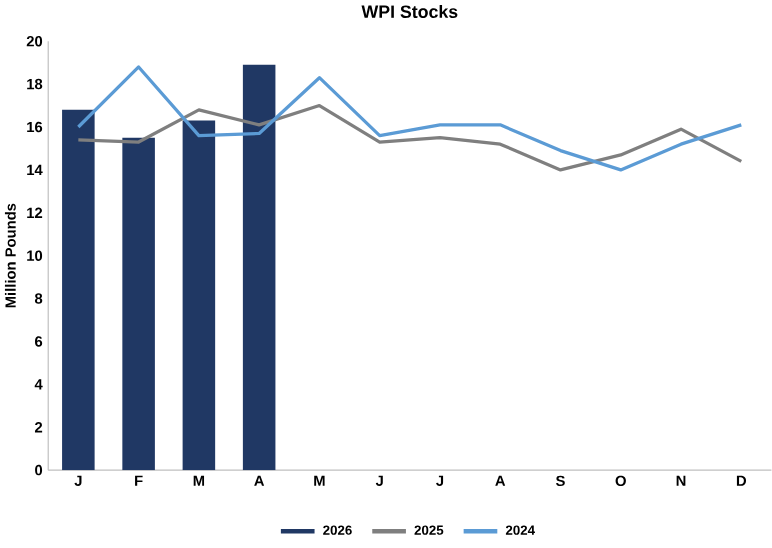 Image resolution: width=772 pixels, height=548 pixels. Describe the element at coordinates (409, 11) in the screenshot. I see `chart-title: WPI Stocks` at that location.